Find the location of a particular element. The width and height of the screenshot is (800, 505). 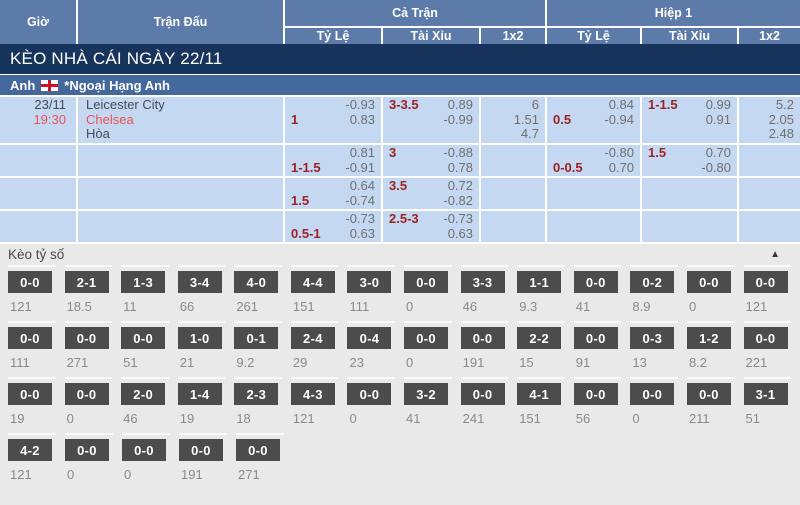

odds-cell-ft-overunder: 3-3.5 0.89 -0.99 is located at coordinates (431, 120).